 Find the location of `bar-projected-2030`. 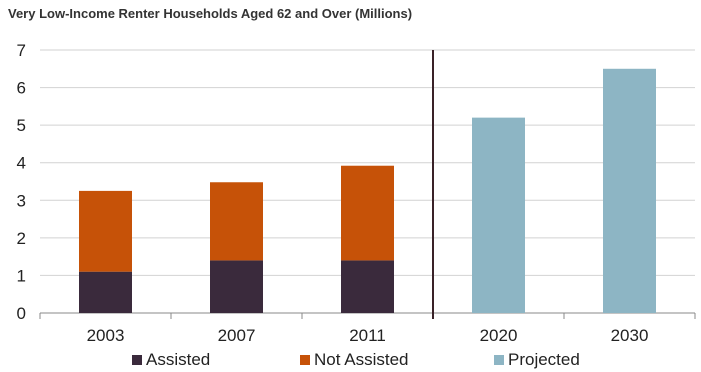

bar-projected-2030 is located at coordinates (629, 191).